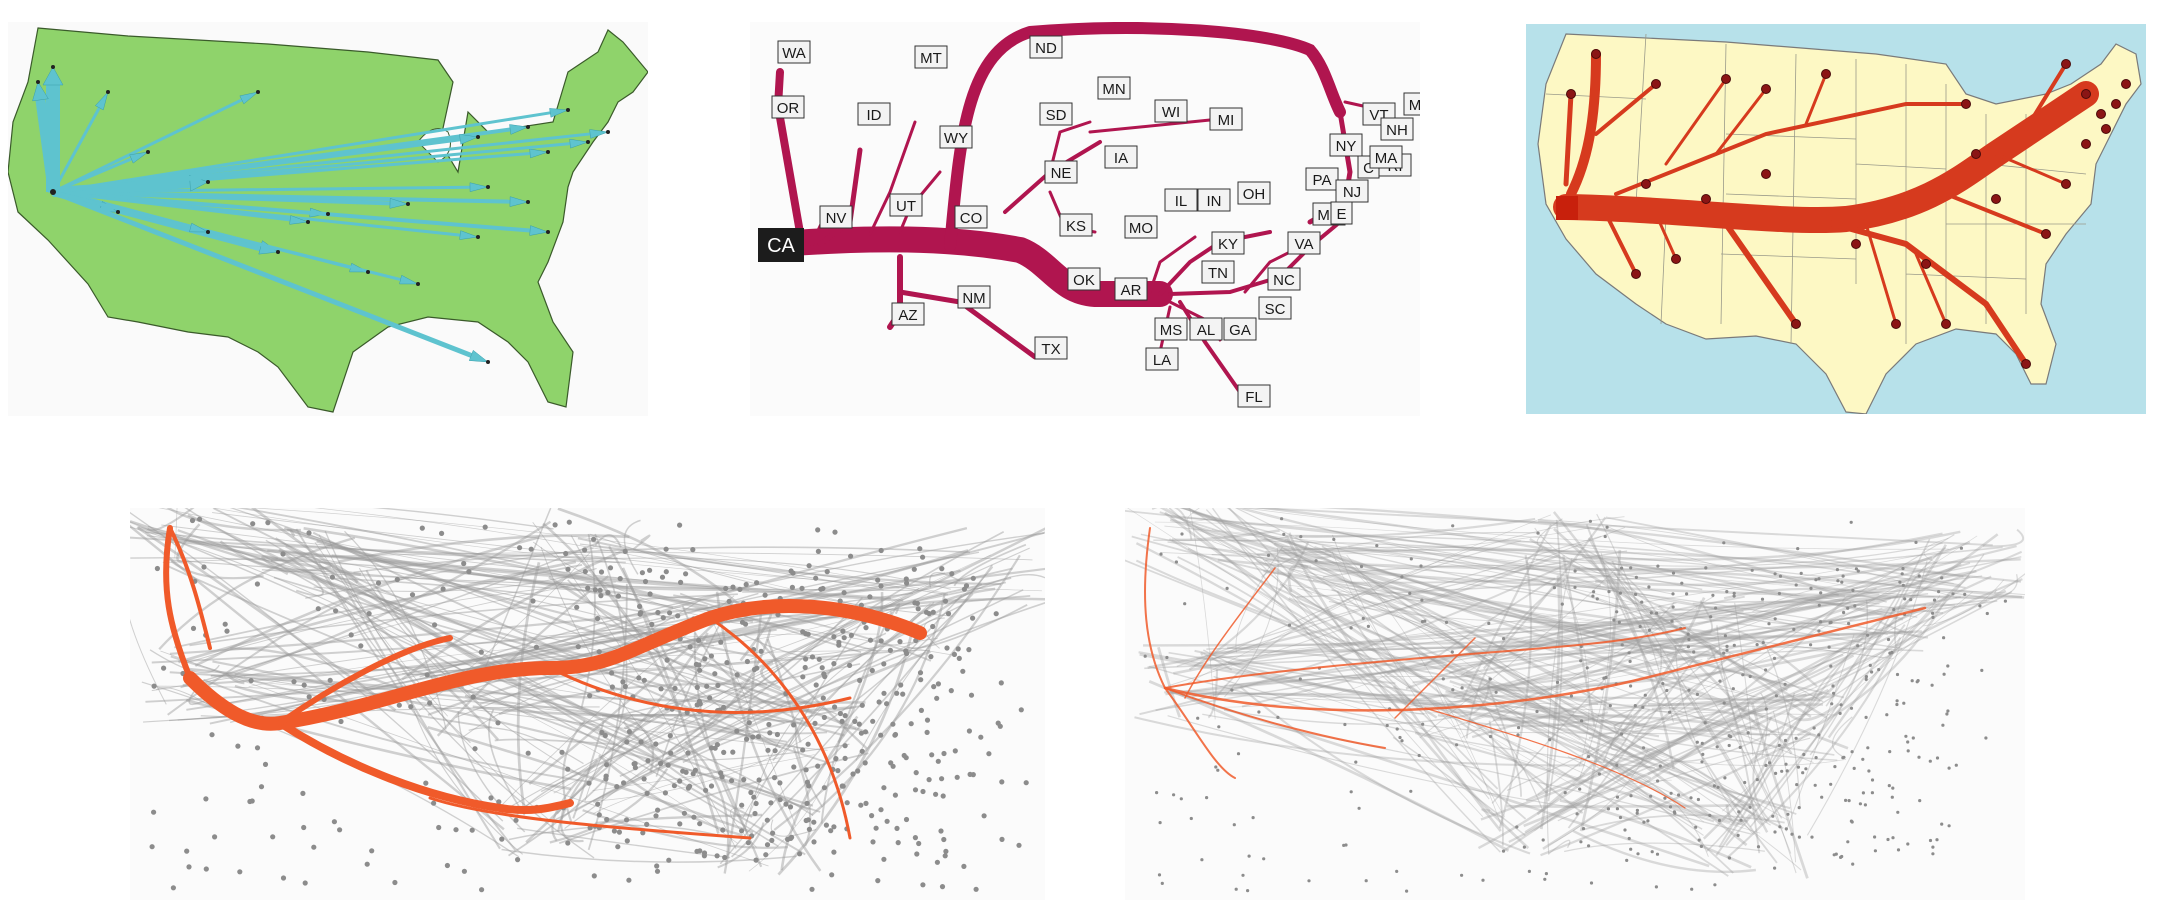 The height and width of the screenshot is (905, 2166). What do you see at coordinates (1171, 112) in the screenshot?
I see `state-label-wi: WI` at bounding box center [1171, 112].